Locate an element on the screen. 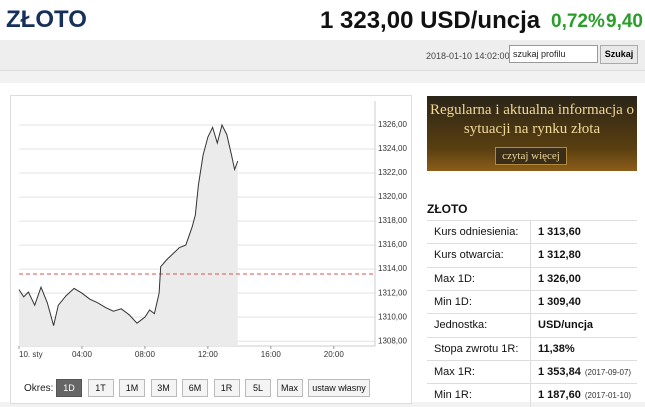 The image size is (645, 407). row-value: USD/uncja is located at coordinates (565, 325).